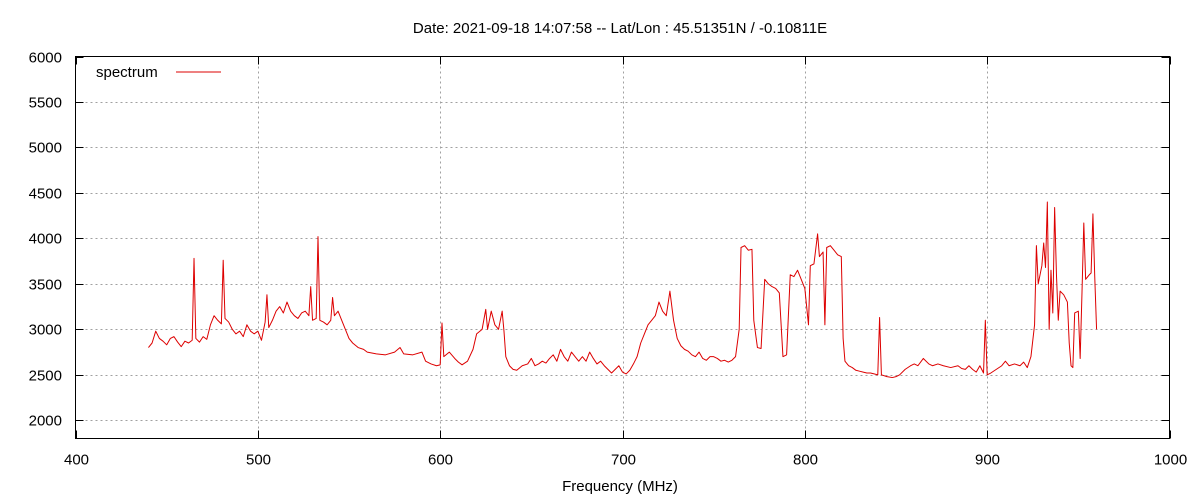  Describe the element at coordinates (45, 285) in the screenshot. I see `y-tick-label-3500: 3500` at that location.